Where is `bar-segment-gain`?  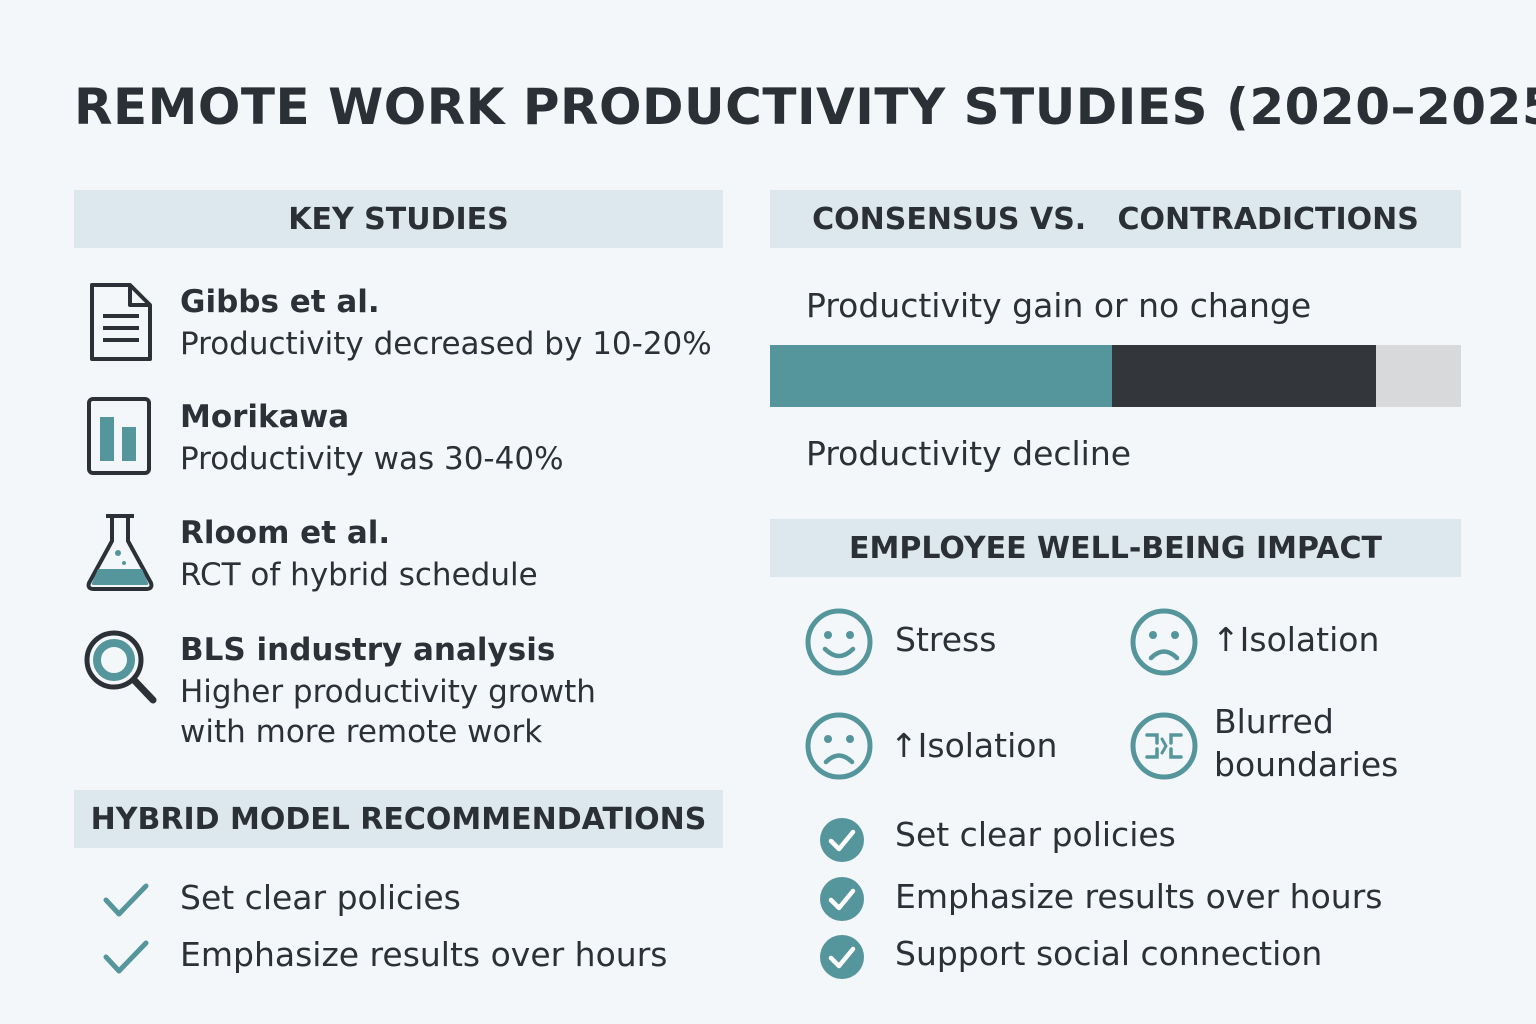 bar-segment-gain is located at coordinates (941, 376).